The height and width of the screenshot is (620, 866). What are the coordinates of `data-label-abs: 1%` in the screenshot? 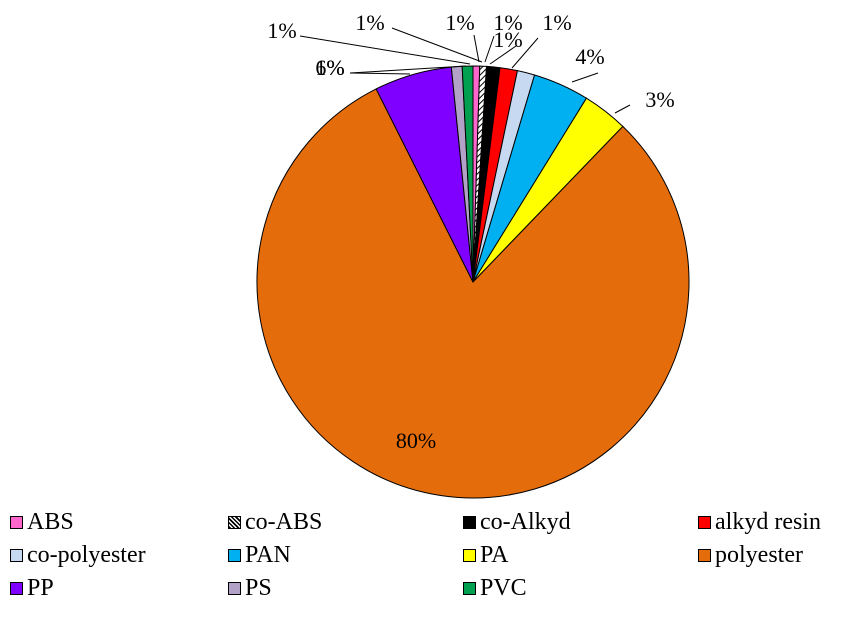 It's located at (459, 22).